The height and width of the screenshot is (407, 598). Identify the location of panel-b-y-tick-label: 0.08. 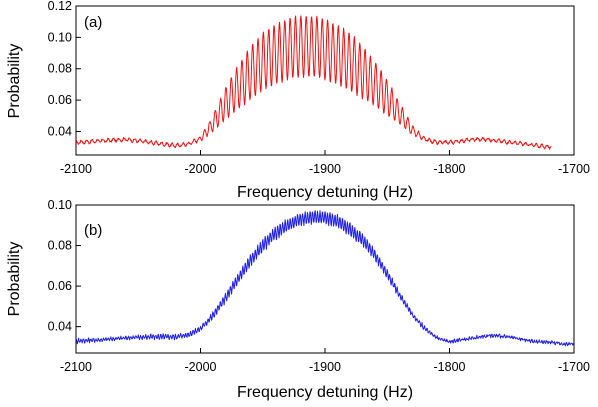
(60, 246).